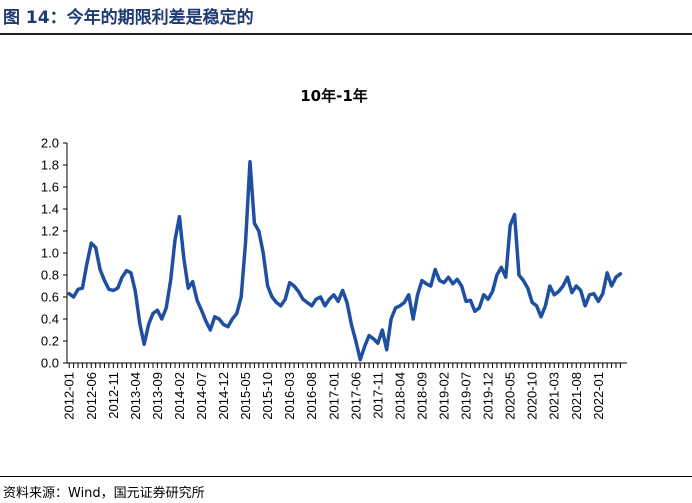  I want to click on y-tick-label: 0.8, so click(50, 275).